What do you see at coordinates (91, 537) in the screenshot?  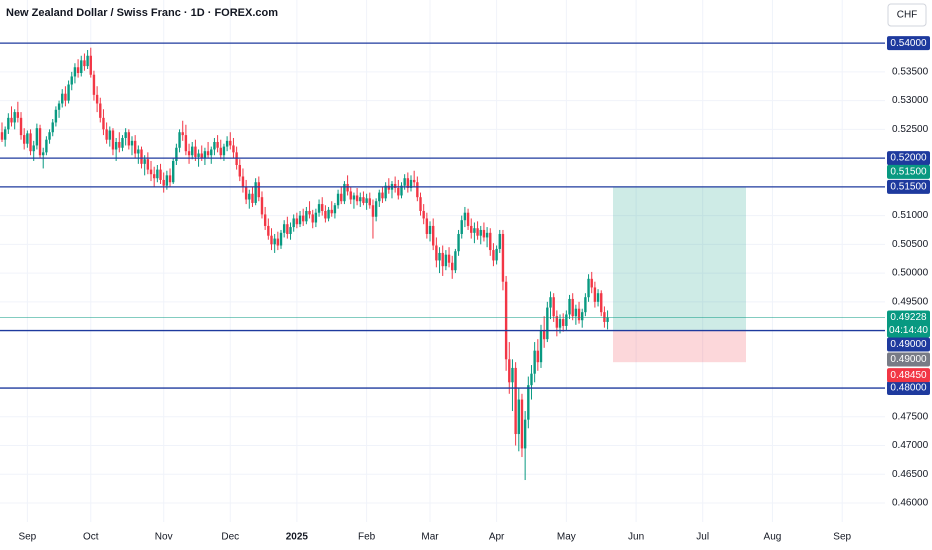 I see `x-tick-label: Oct` at bounding box center [91, 537].